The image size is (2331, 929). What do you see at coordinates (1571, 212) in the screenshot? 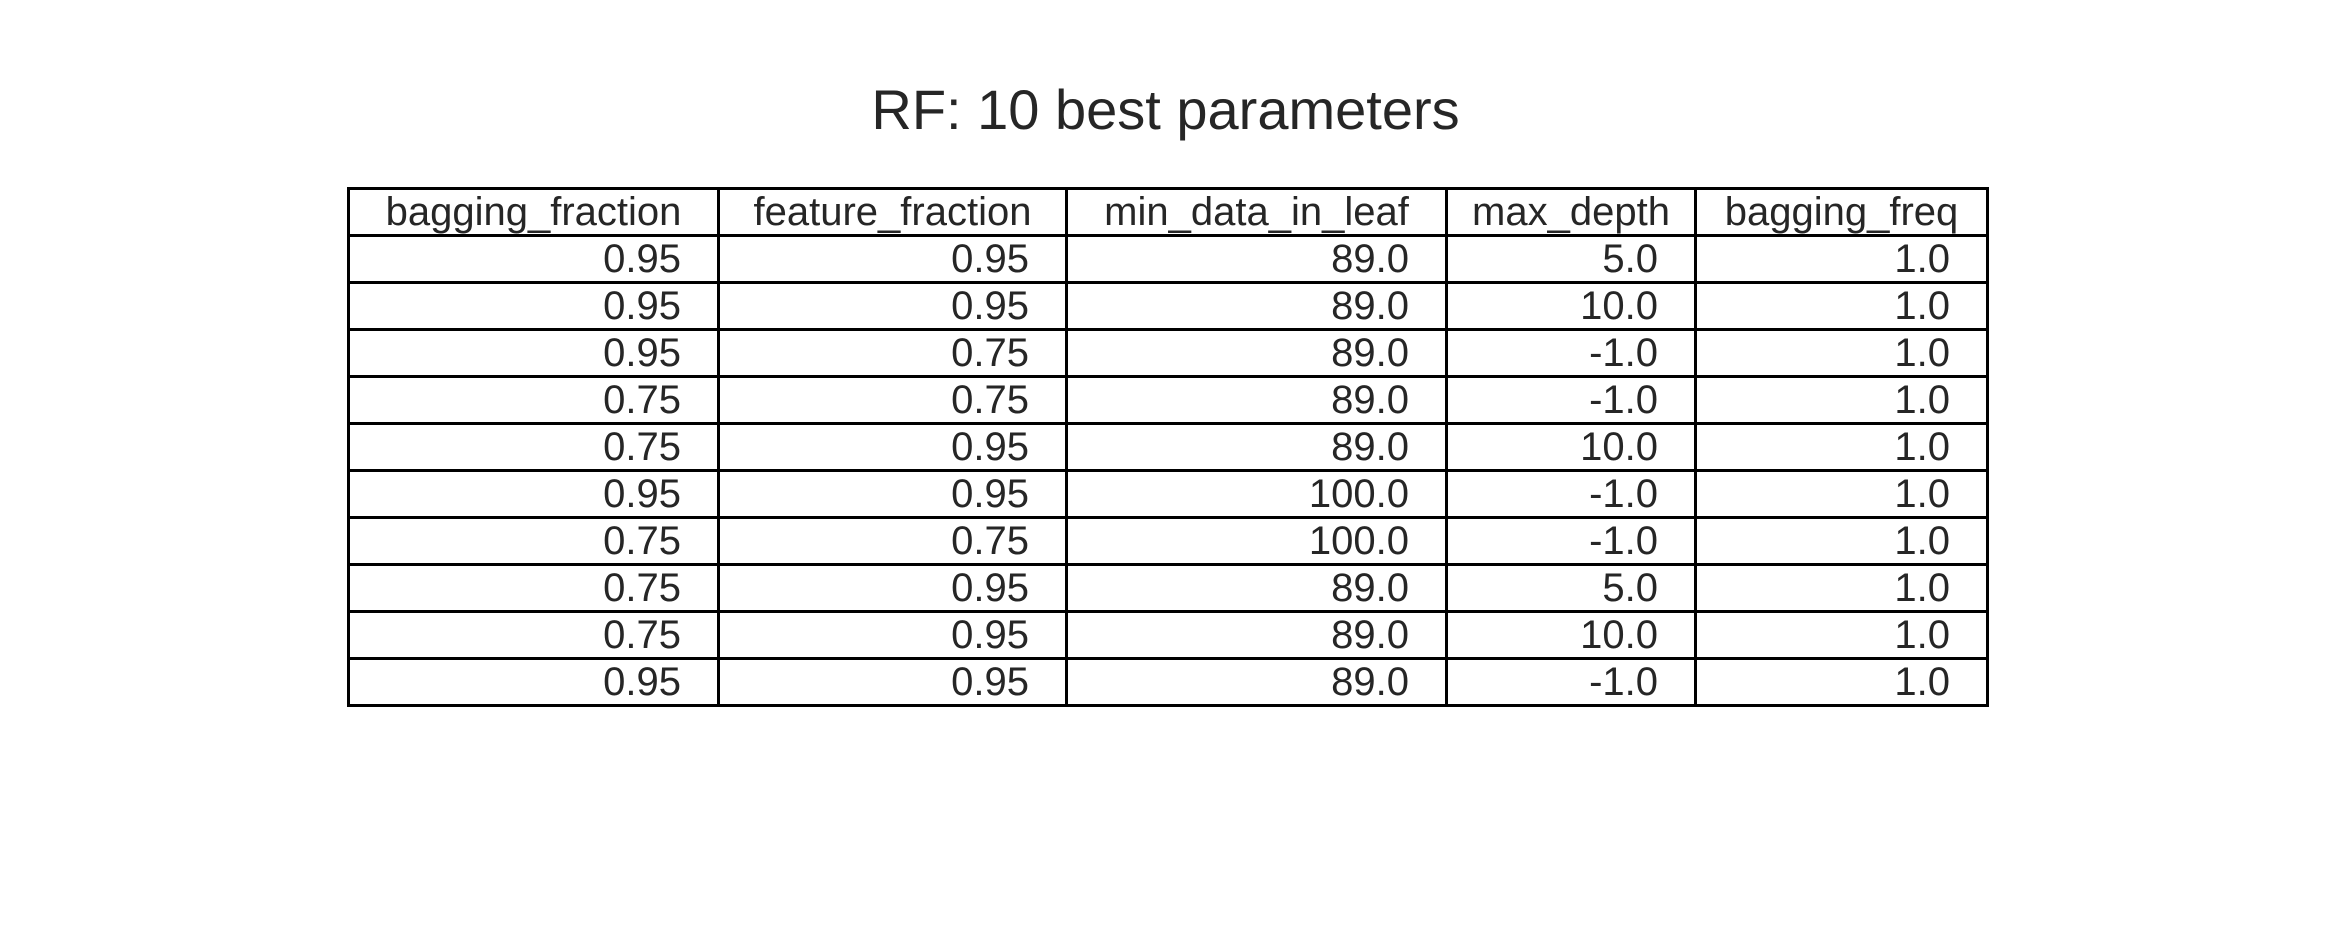
I see `column-header-max-depth: max_depth` at bounding box center [1571, 212].